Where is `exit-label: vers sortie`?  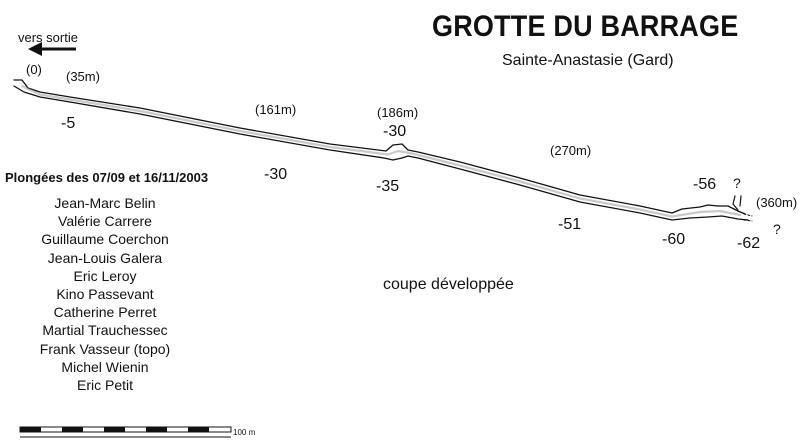 exit-label: vers sortie is located at coordinates (48, 37).